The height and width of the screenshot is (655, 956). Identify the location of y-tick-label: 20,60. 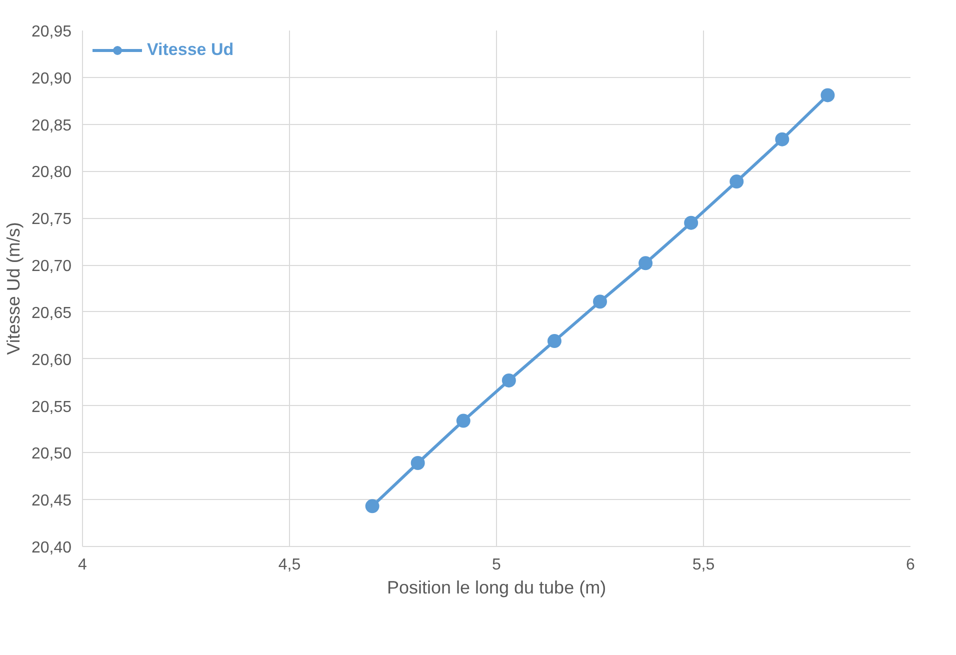
(51, 360).